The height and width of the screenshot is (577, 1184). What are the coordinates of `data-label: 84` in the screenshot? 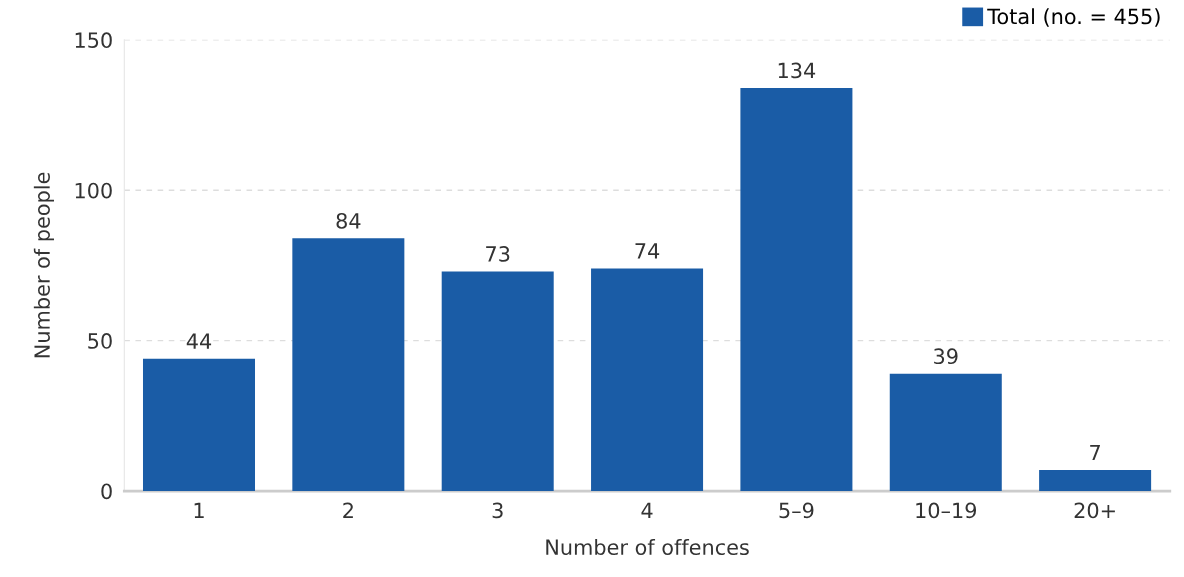 It's located at (348, 221).